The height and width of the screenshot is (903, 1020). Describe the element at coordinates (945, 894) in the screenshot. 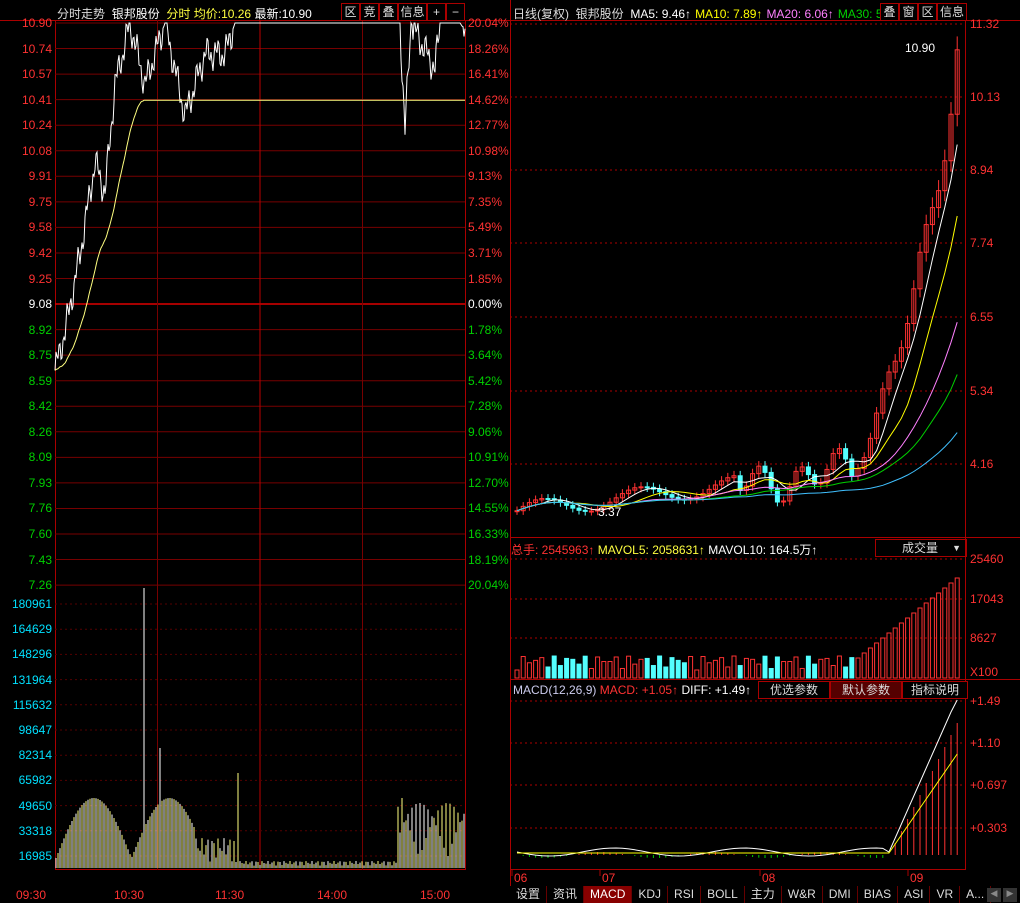

I see `tab-vr: VR` at that location.